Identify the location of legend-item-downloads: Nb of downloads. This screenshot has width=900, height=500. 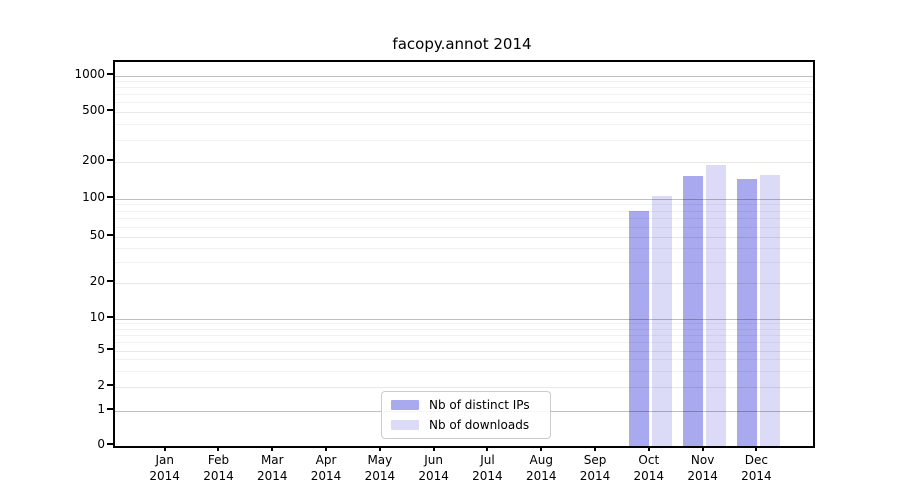
(466, 425).